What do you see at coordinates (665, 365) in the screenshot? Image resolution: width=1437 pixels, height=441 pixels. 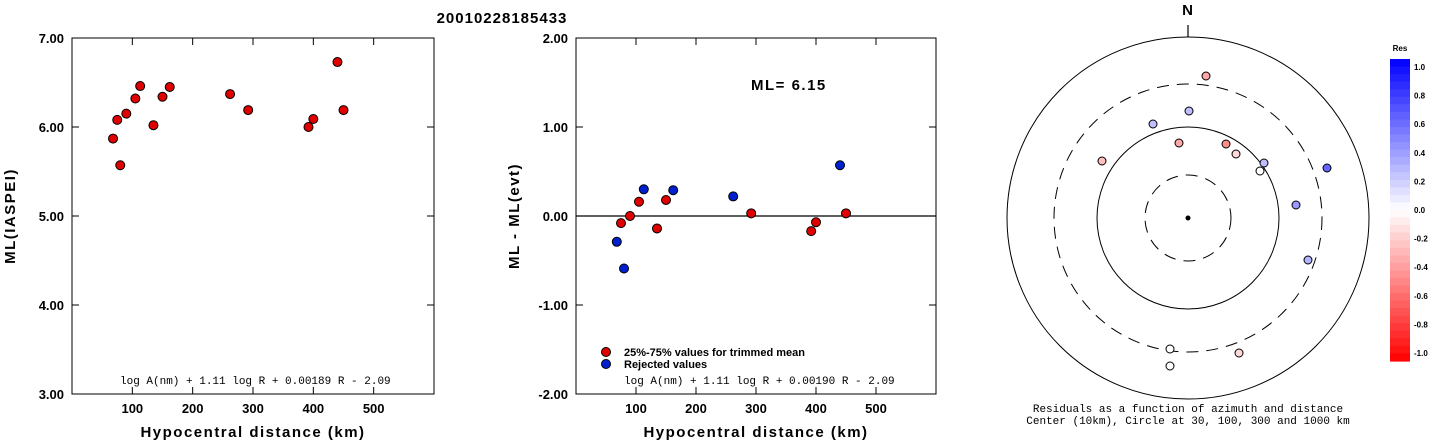 I see `legend-label: Rejected values` at bounding box center [665, 365].